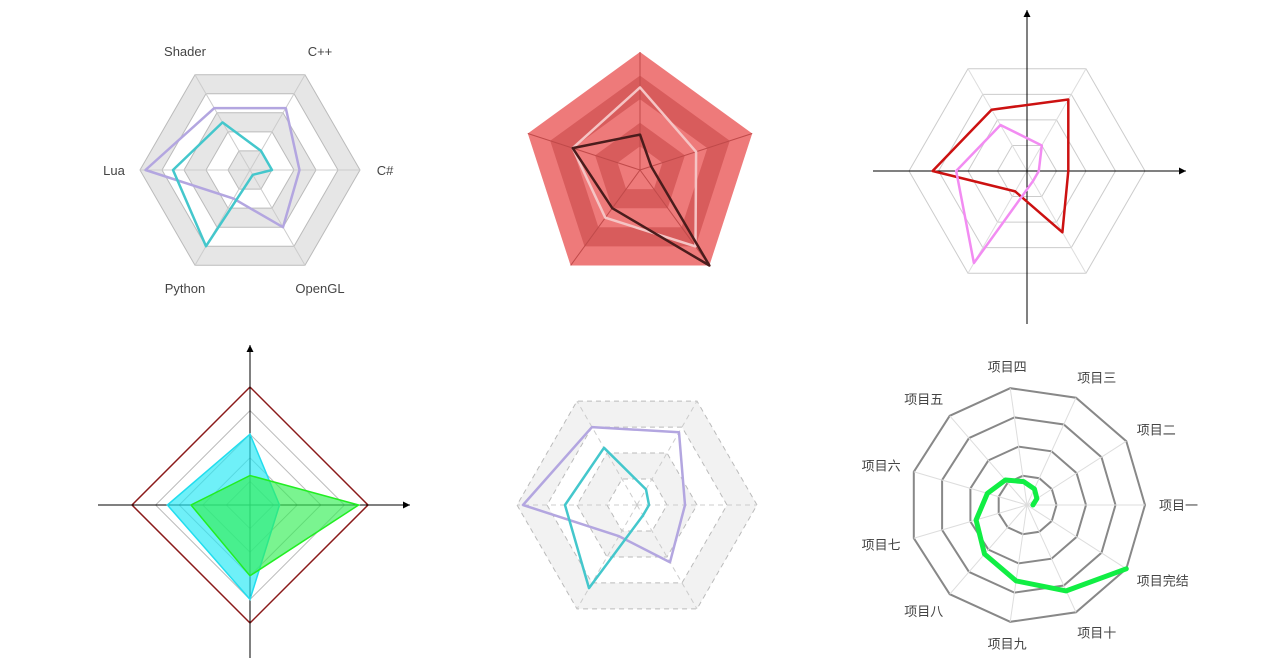 The height and width of the screenshot is (670, 1275). What do you see at coordinates (1178, 505) in the screenshot?
I see `indicator-label: 项目一` at bounding box center [1178, 505].